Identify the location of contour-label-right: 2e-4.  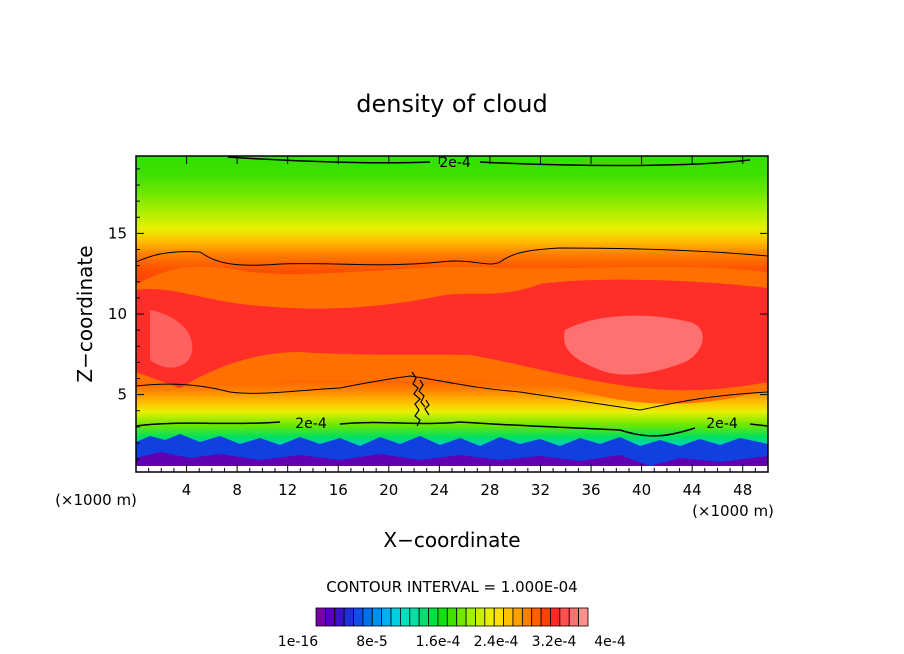
(722, 424).